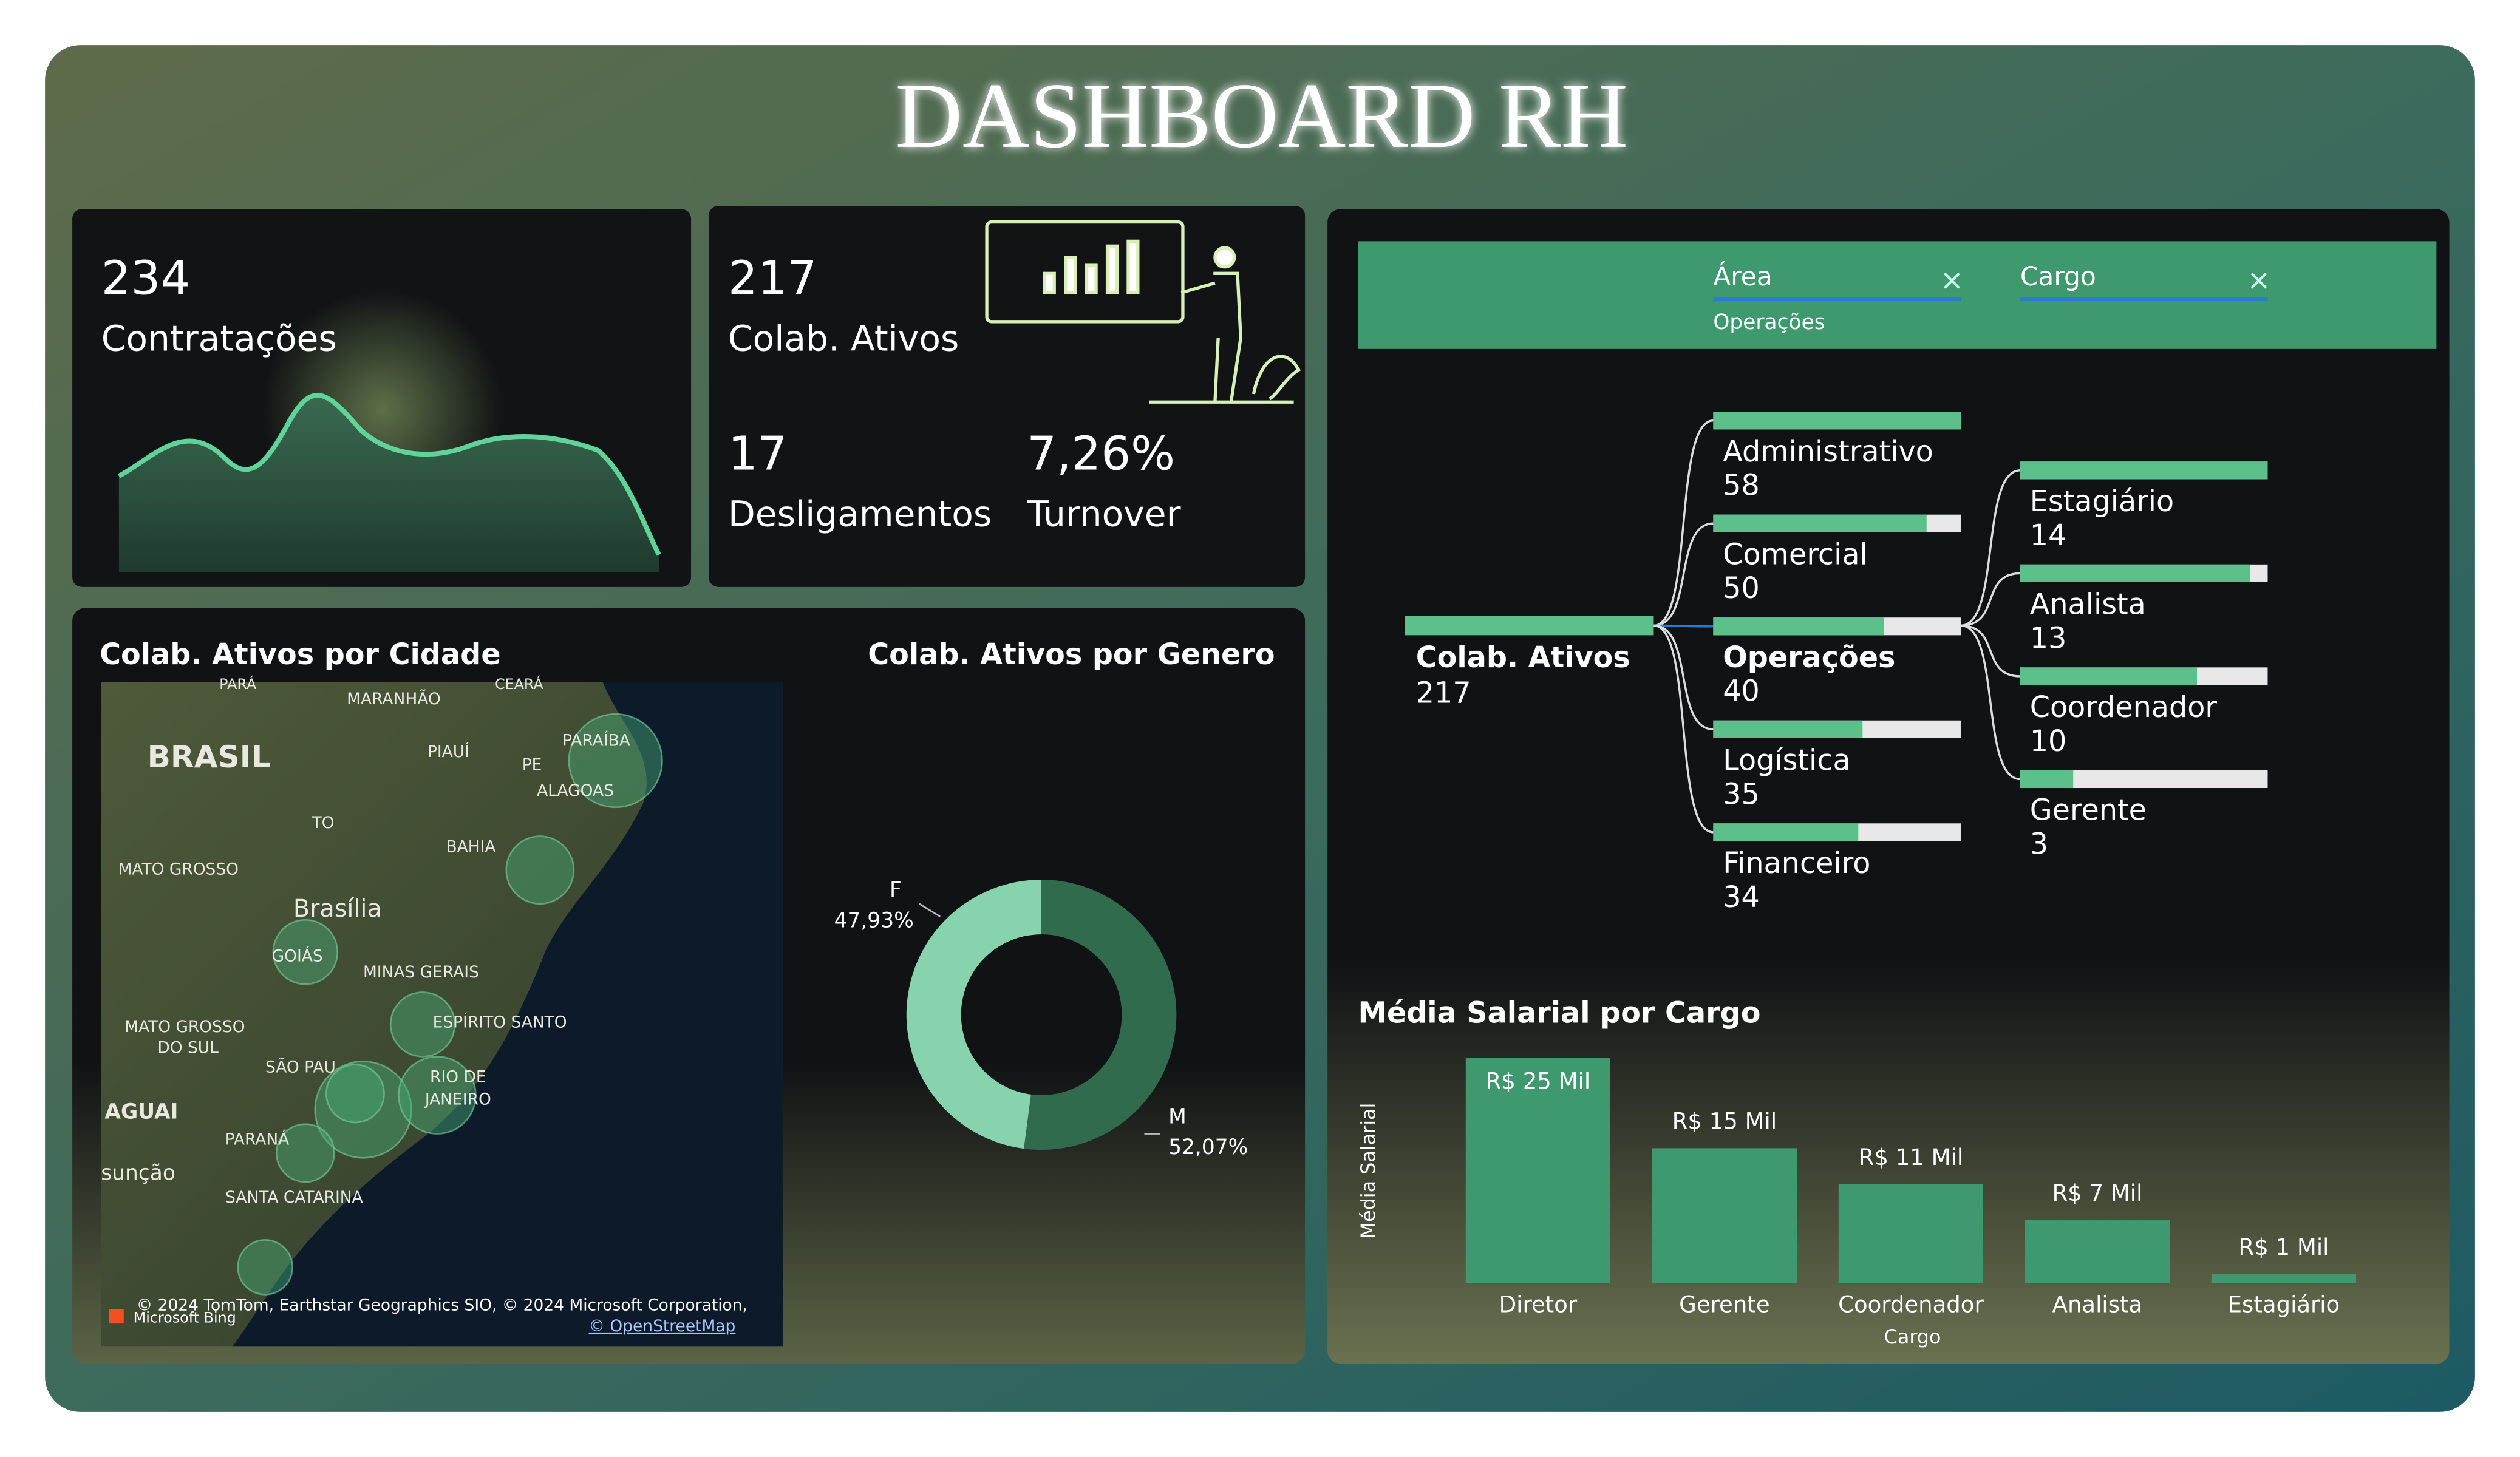 The width and height of the screenshot is (2520, 1457). What do you see at coordinates (1911, 1304) in the screenshot?
I see `x-tick-label: Coordenador` at bounding box center [1911, 1304].